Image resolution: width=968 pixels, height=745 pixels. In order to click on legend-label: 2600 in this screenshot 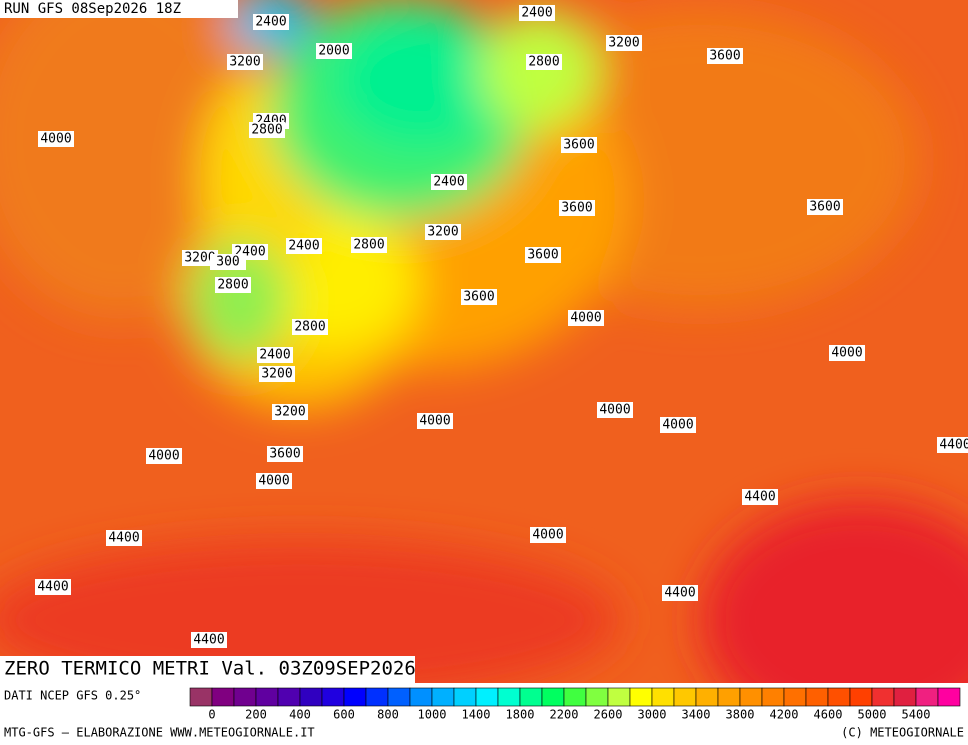, I will do `click(608, 715)`.